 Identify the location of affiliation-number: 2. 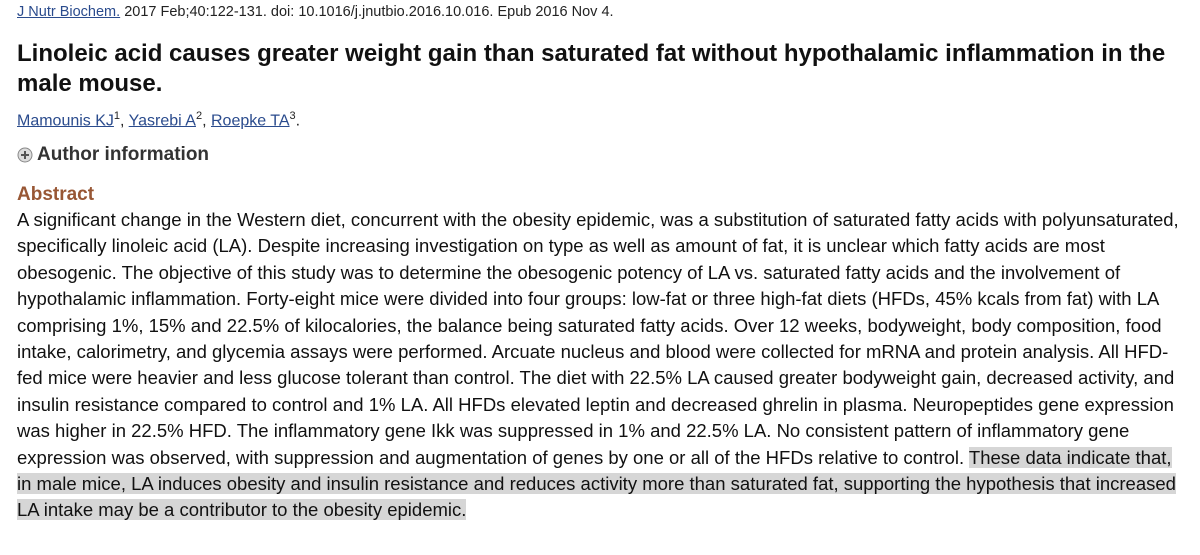
(199, 116).